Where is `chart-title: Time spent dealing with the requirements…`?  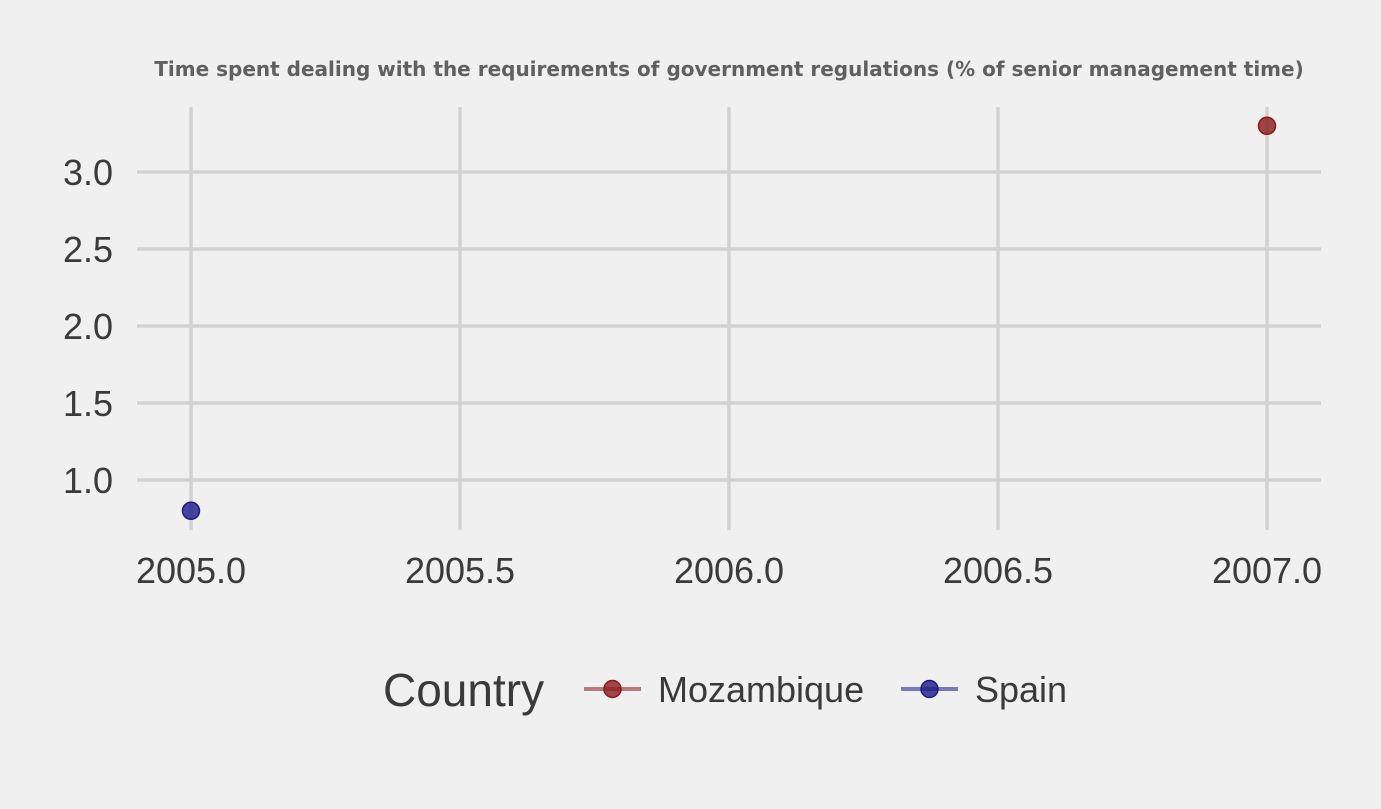
chart-title: Time spent dealing with the requirements… is located at coordinates (728, 69).